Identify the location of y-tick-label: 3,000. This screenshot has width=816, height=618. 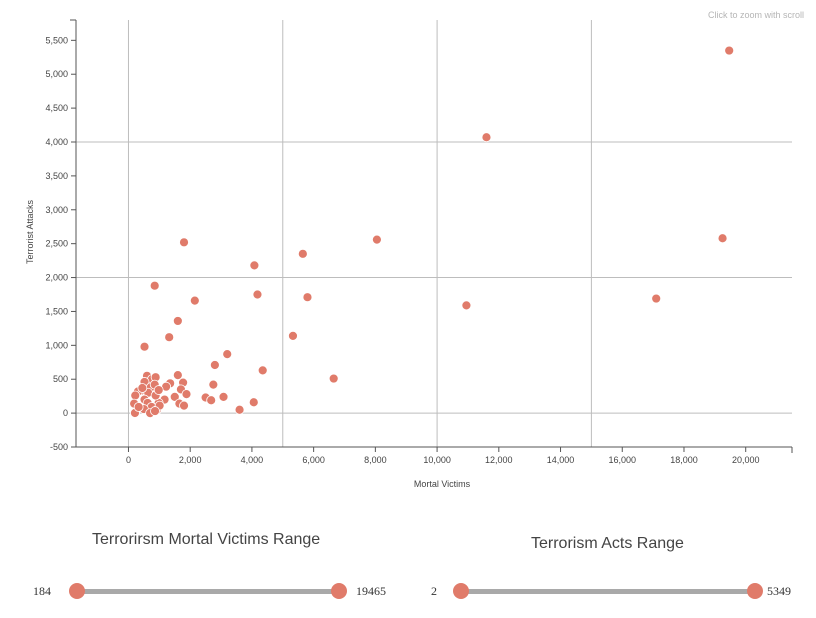
(56, 210).